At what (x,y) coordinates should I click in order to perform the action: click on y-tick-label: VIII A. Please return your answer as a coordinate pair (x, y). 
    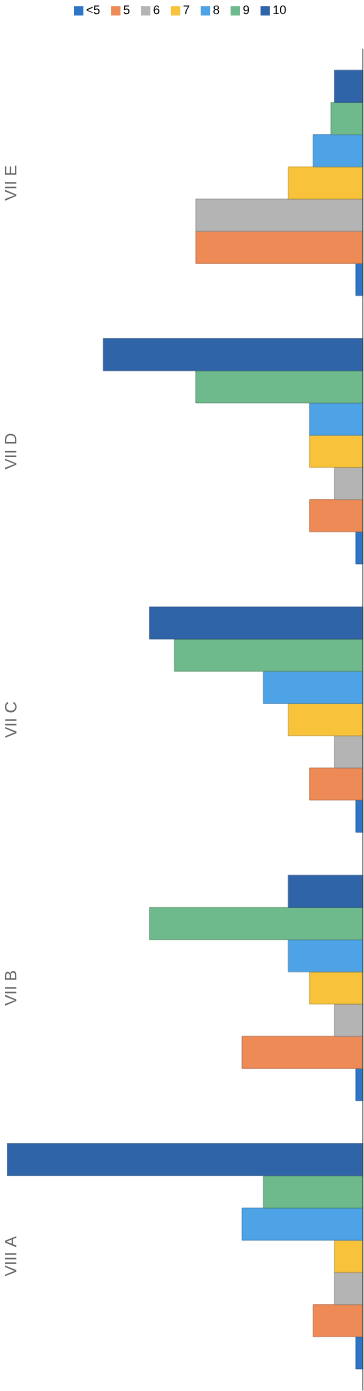
    Looking at the image, I should click on (11, 1256).